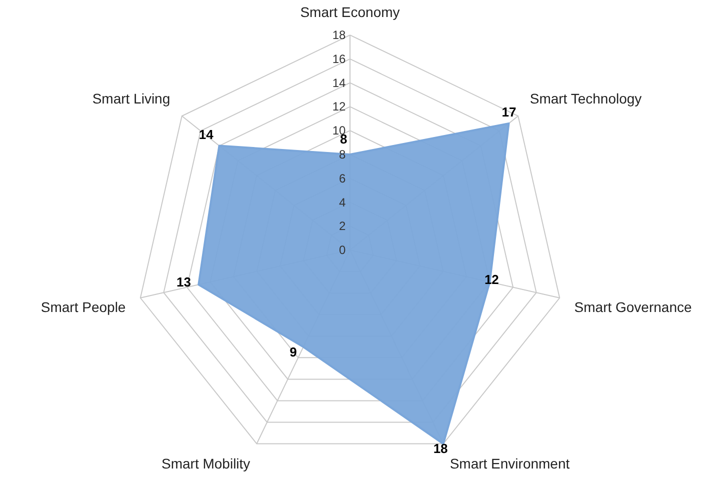  What do you see at coordinates (510, 463) in the screenshot?
I see `spoke-label: Smart Environment` at bounding box center [510, 463].